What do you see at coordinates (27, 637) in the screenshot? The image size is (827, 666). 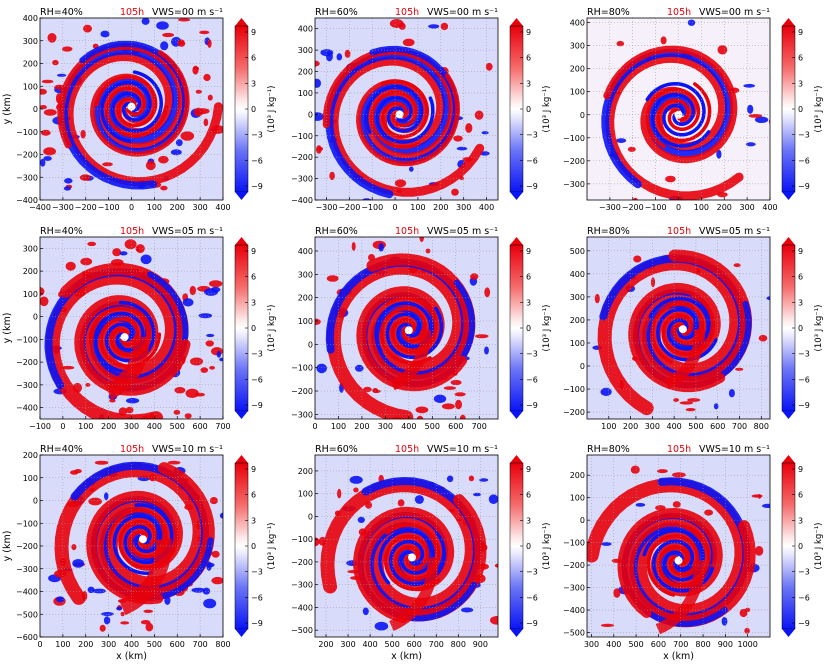 I see `y-tick-label: −600` at bounding box center [27, 637].